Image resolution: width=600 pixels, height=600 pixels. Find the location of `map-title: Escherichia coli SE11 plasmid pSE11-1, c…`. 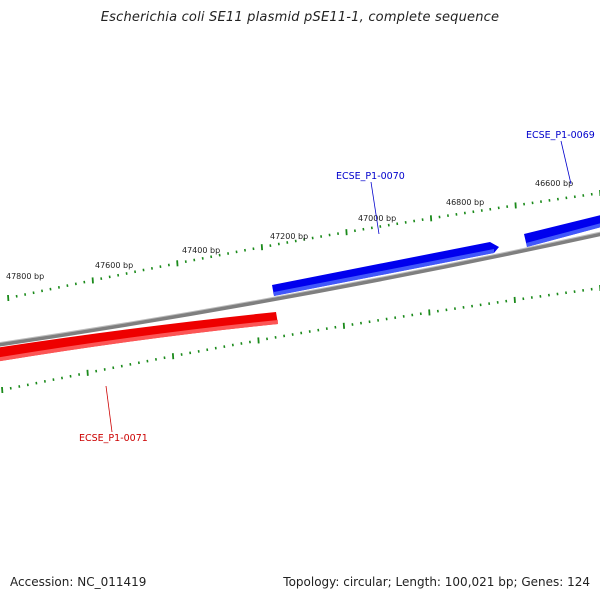

map-title: Escherichia coli SE11 plasmid pSE11-1, c… is located at coordinates (300, 17).